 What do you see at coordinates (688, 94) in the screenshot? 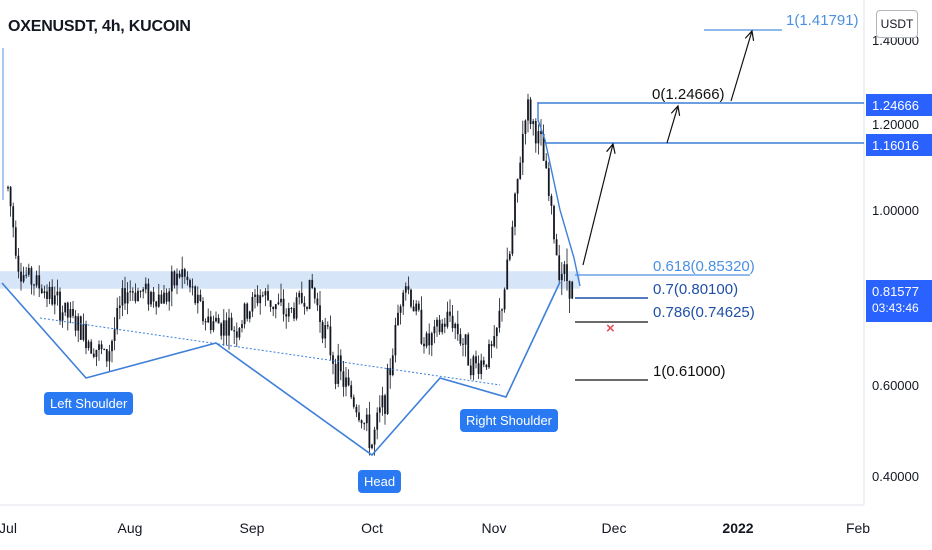
I see `fib-label-ext-0: 0(1.24666)` at bounding box center [688, 94].